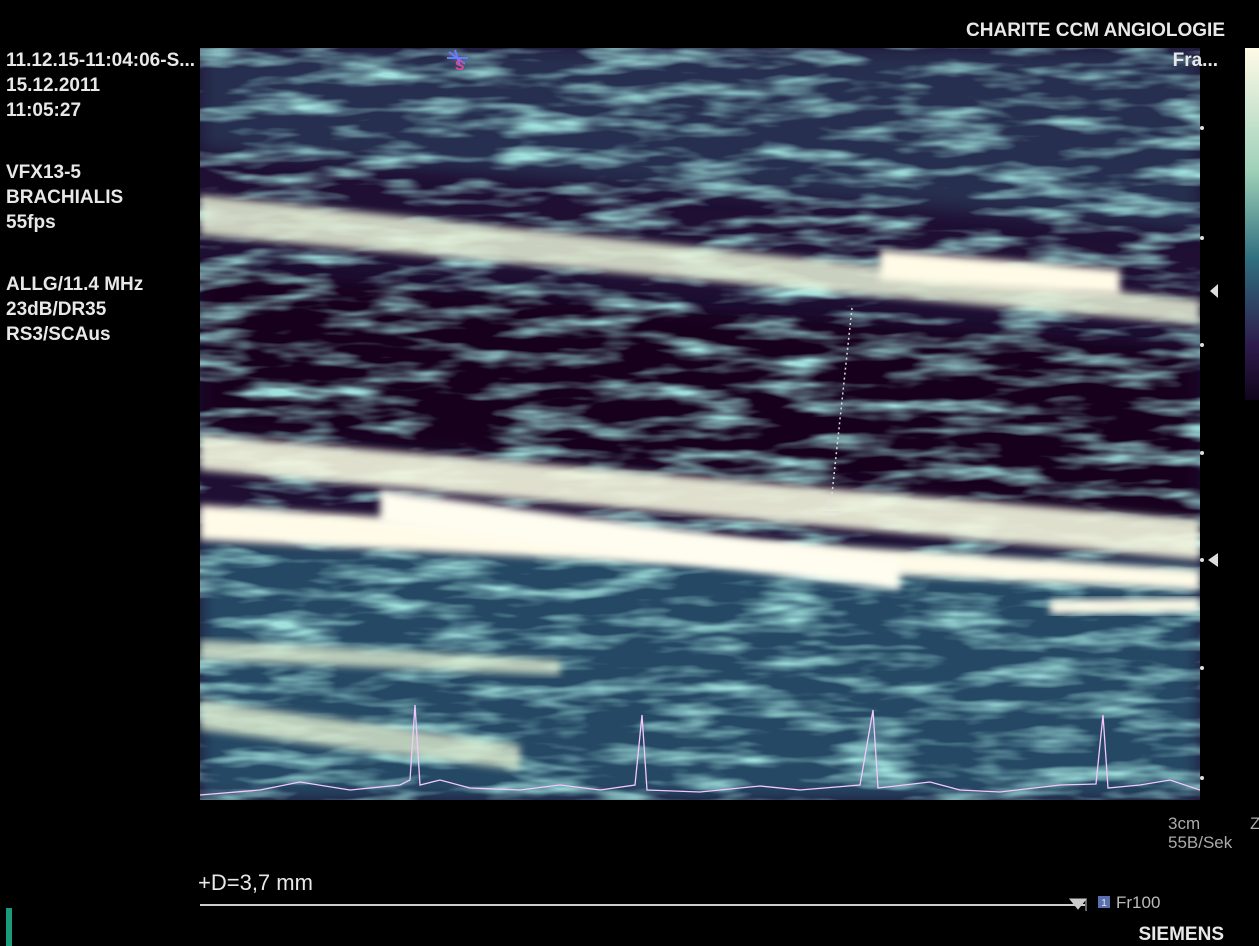 The height and width of the screenshot is (946, 1259). Describe the element at coordinates (1181, 934) in the screenshot. I see `brand: SIEMENS` at that location.